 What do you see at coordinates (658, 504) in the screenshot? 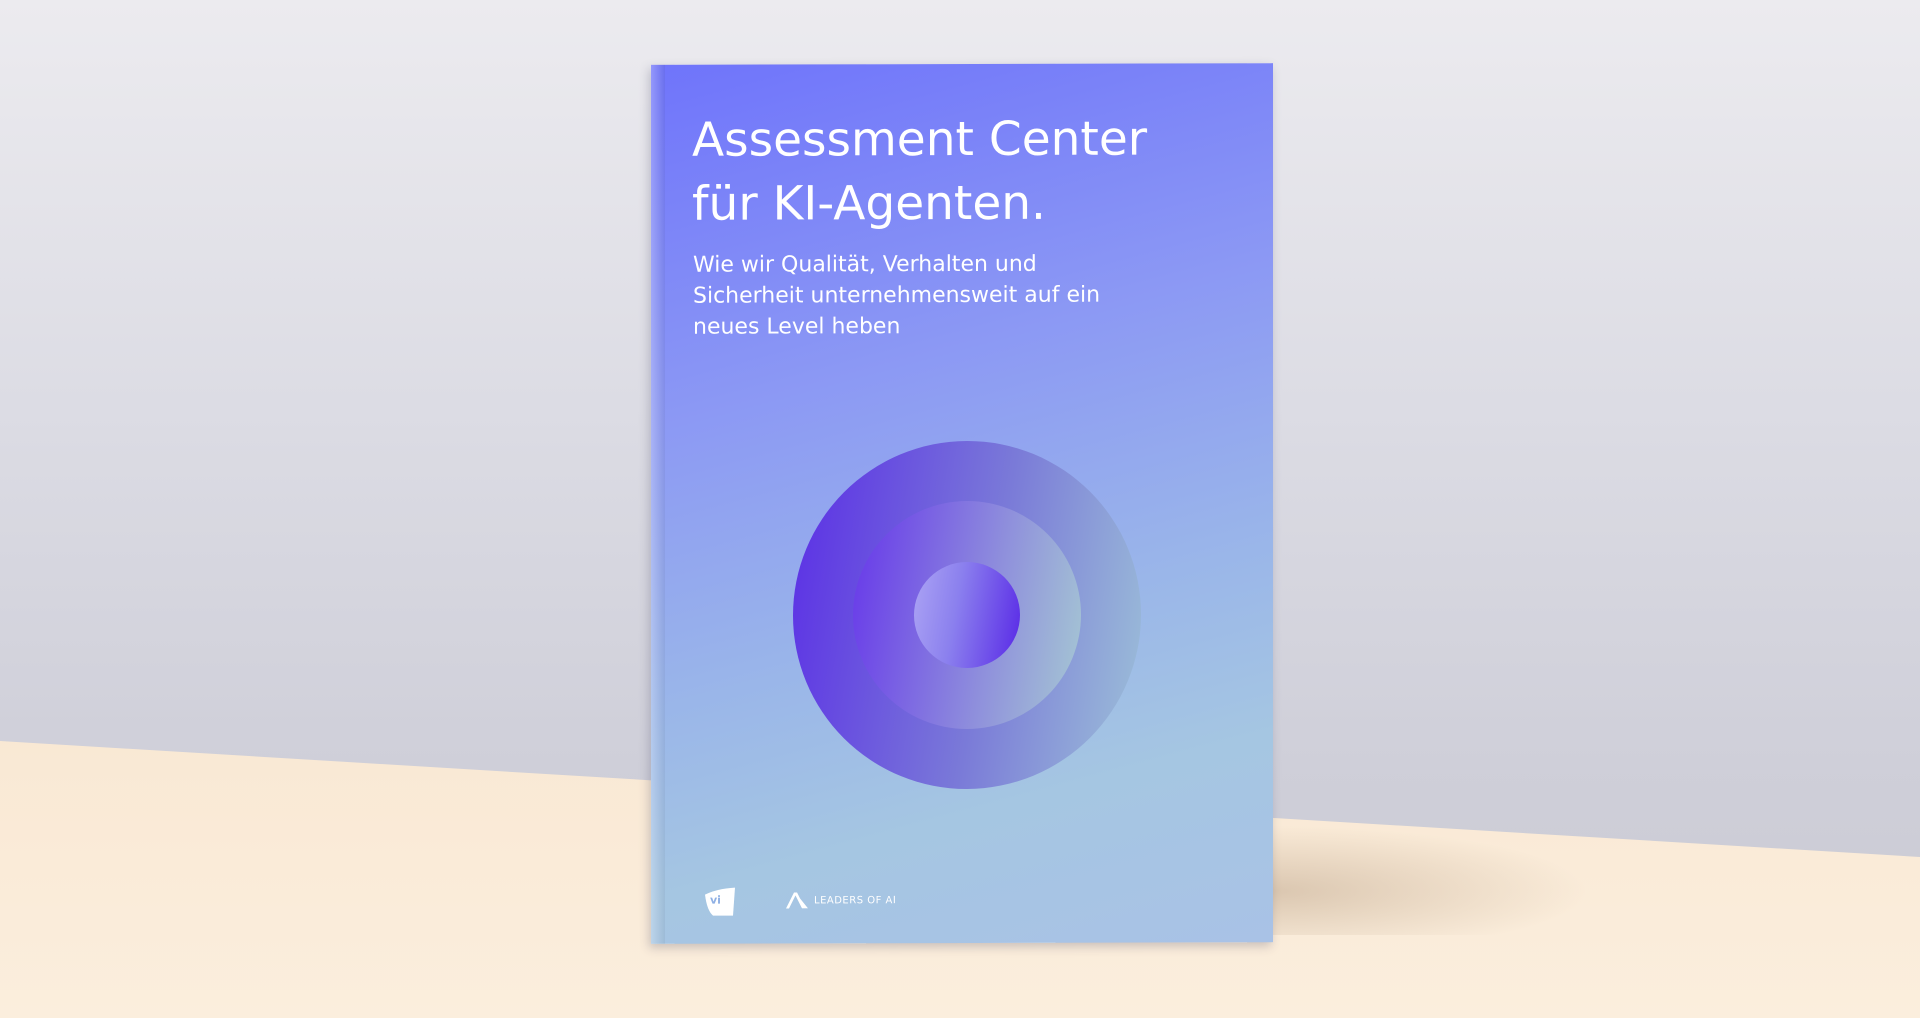
I see `book-spine` at bounding box center [658, 504].